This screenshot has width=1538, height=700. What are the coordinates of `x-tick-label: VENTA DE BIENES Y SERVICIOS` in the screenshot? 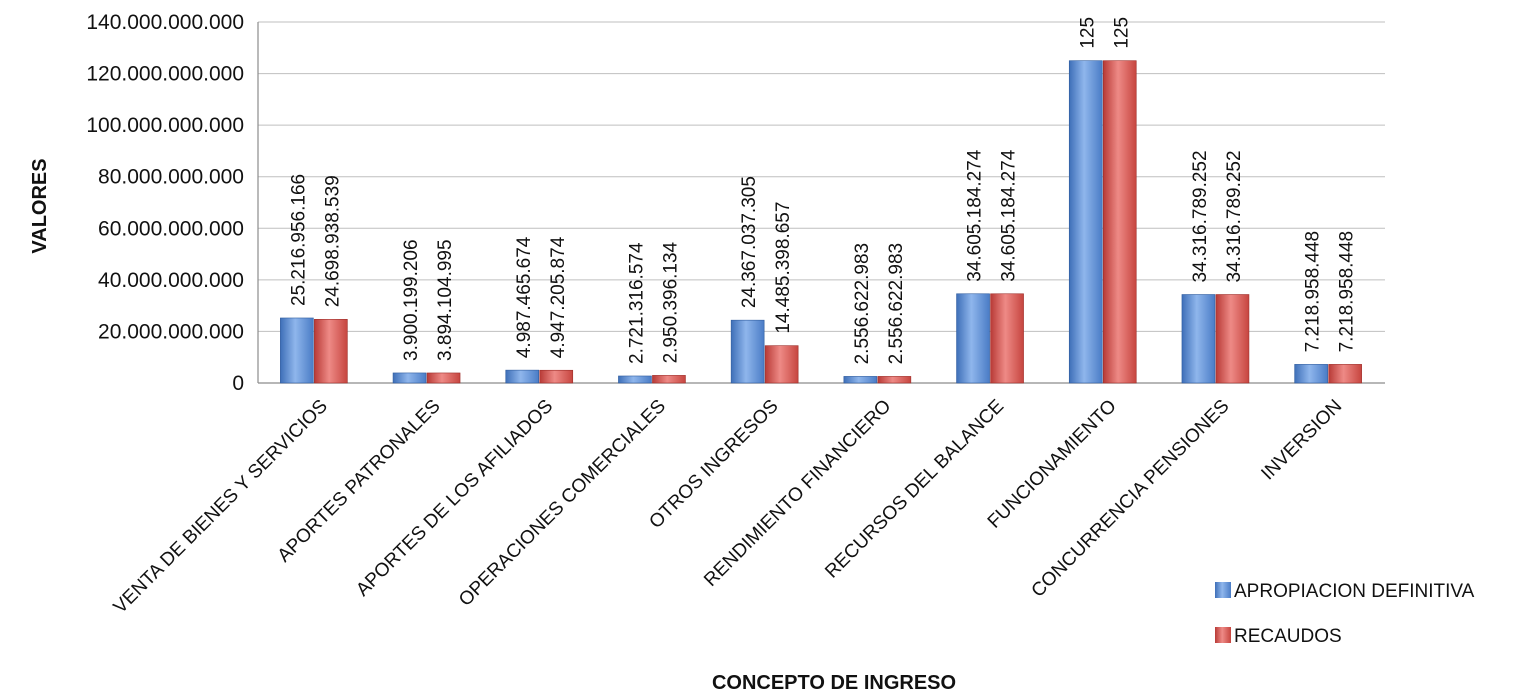 It's located at (221, 507).